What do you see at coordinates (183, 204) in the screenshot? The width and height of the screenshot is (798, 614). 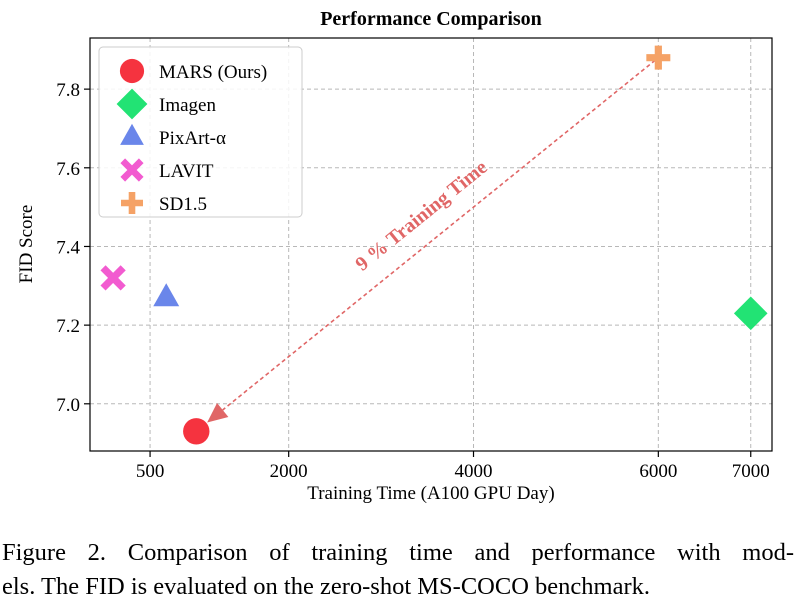 I see `legend-label: SD1.5` at bounding box center [183, 204].